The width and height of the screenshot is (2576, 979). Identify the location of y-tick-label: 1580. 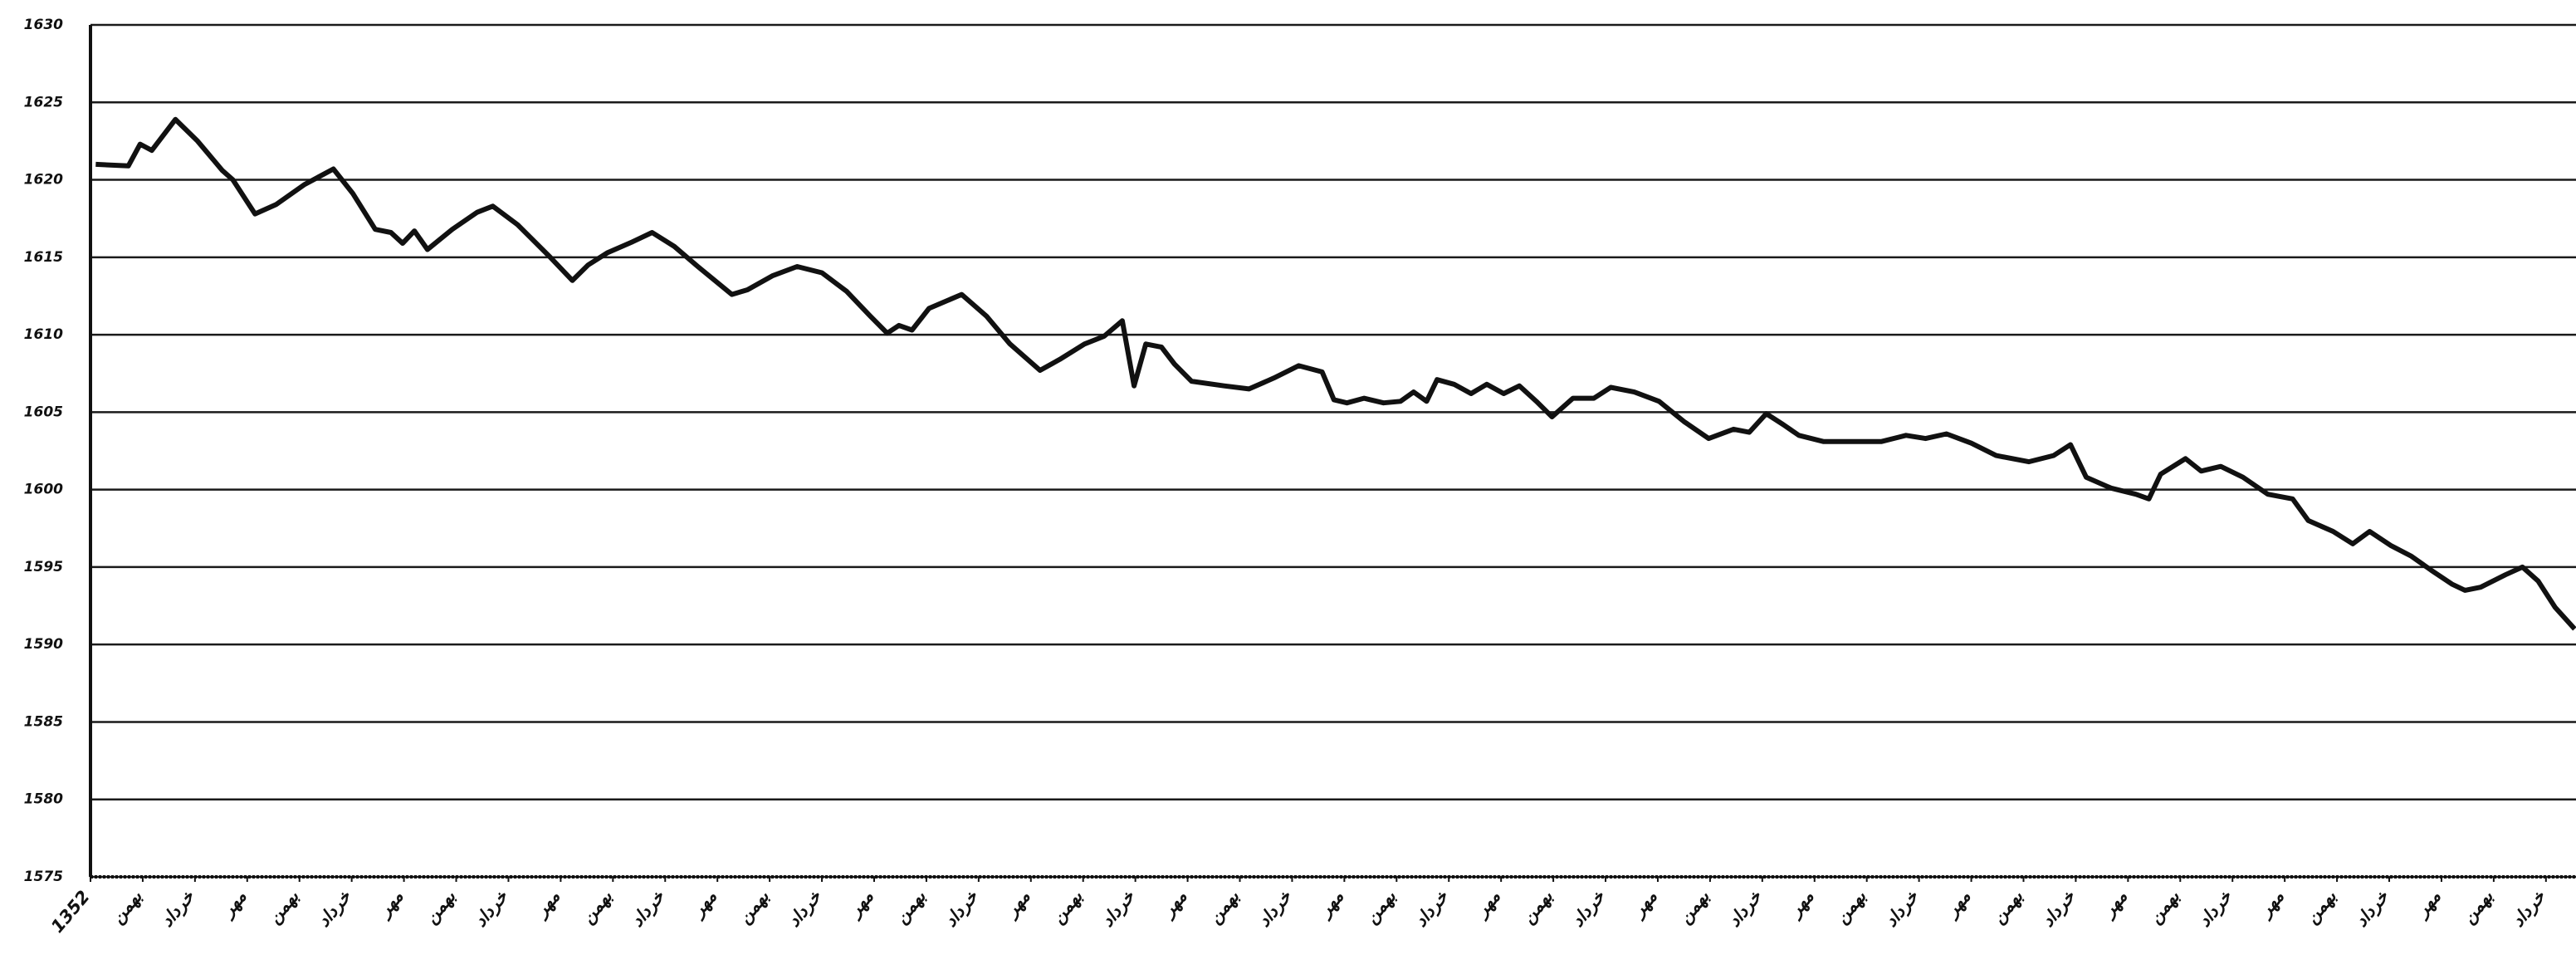
(43, 799).